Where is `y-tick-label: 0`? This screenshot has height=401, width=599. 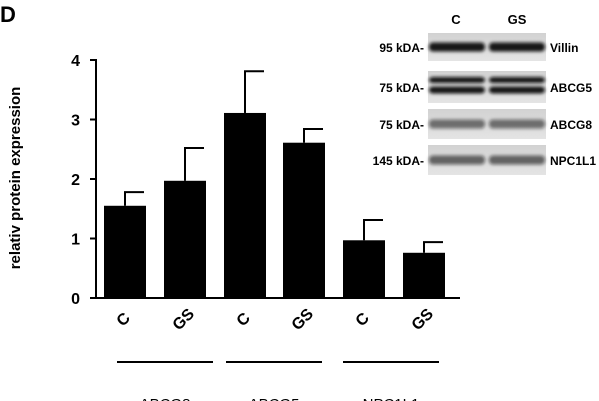 y-tick-label: 0 is located at coordinates (75, 299).